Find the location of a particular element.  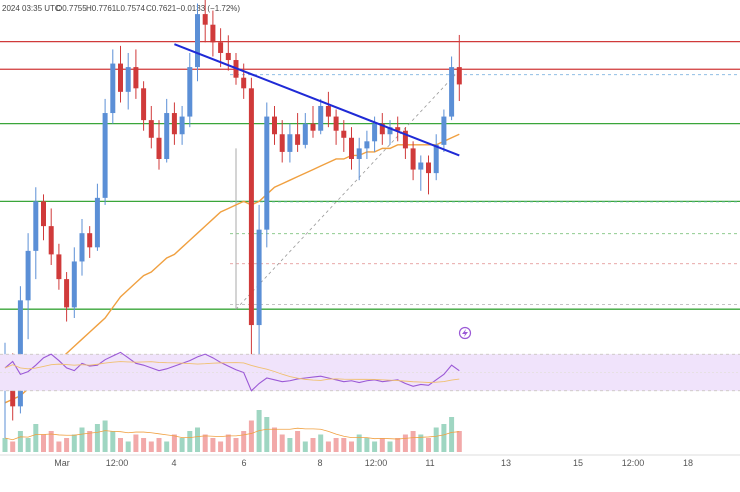

header-change: −0.0133 (−1.72%) is located at coordinates (208, 8).